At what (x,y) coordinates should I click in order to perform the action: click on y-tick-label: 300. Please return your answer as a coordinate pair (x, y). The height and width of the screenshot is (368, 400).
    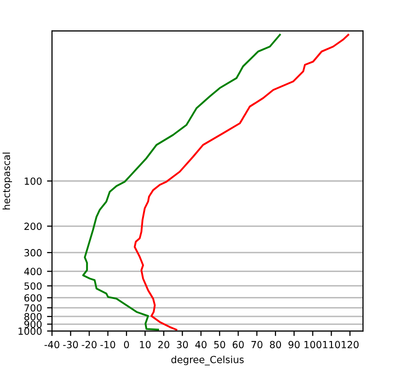
    Looking at the image, I should click on (33, 252).